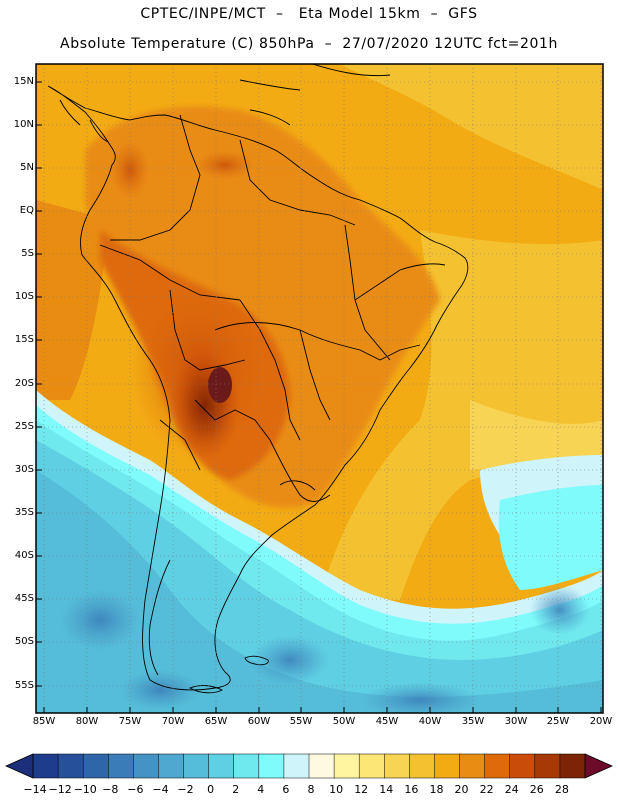  I want to click on lat-label: 5S, so click(27, 253).